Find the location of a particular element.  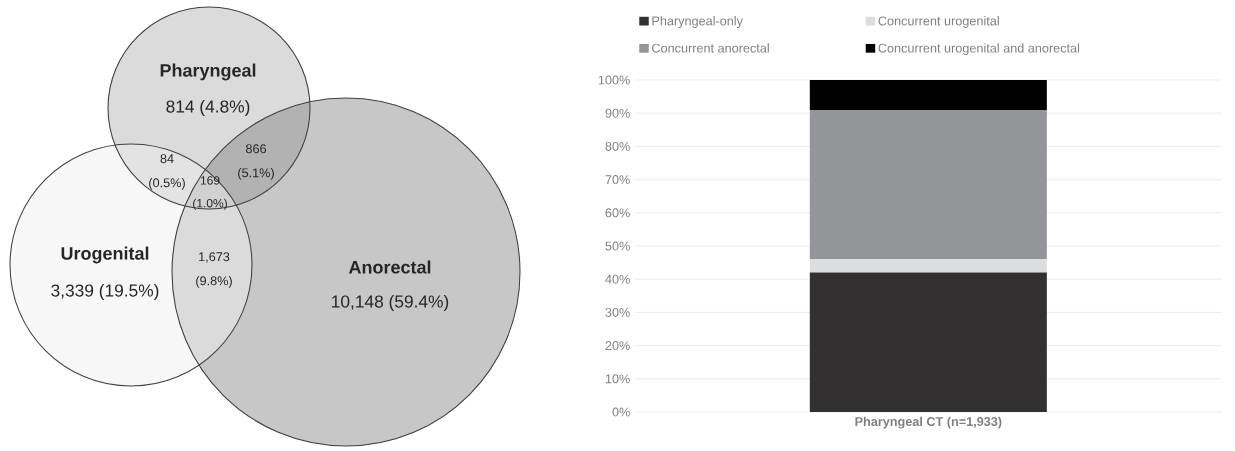

y-tick-label: 80% is located at coordinates (617, 146).